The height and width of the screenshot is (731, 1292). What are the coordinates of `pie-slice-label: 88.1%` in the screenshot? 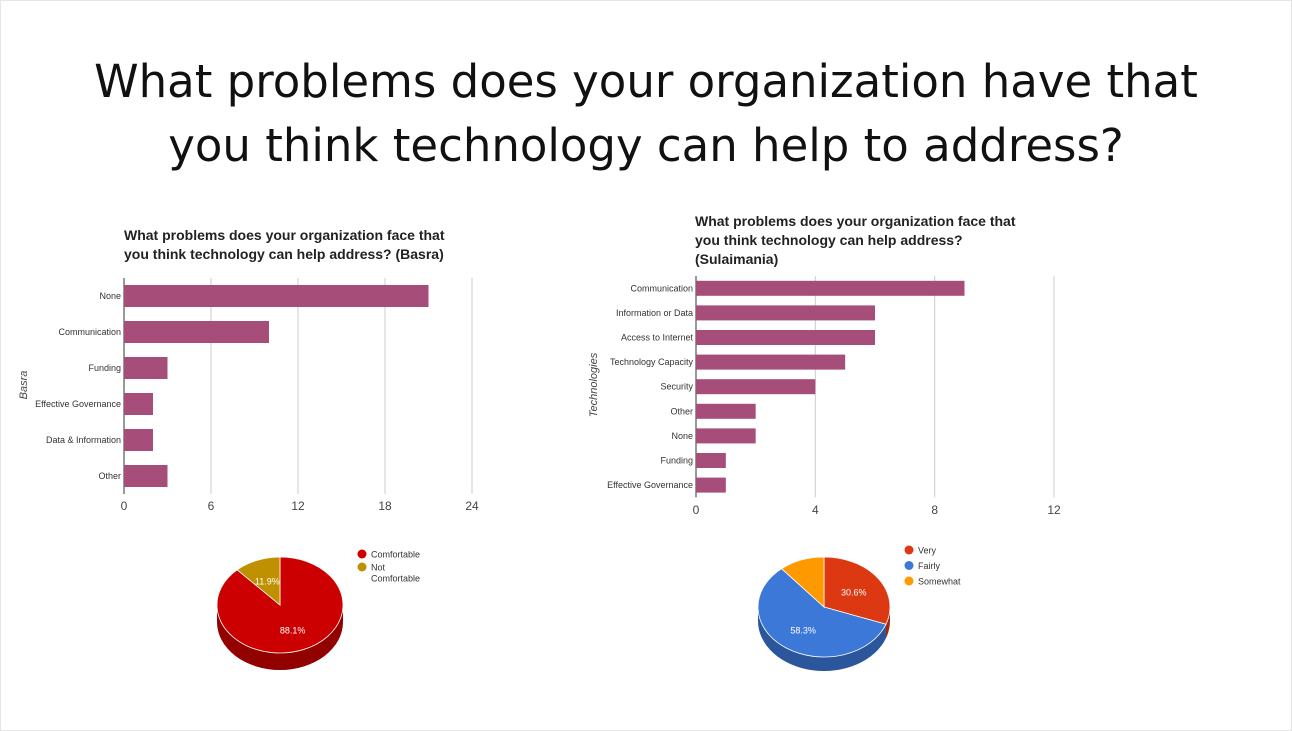 It's located at (293, 631).